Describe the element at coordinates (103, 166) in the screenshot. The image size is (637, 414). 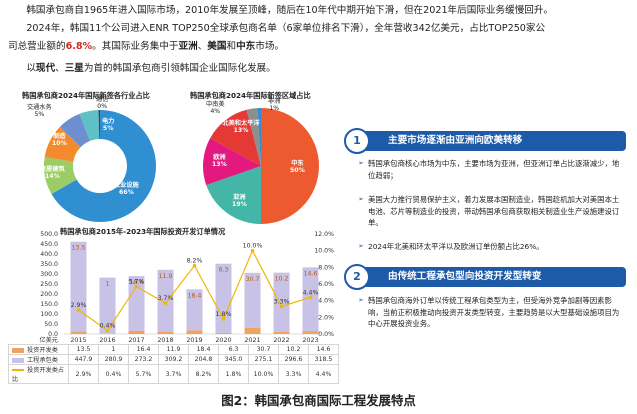
I see `donut1-slice-industrial` at that location.